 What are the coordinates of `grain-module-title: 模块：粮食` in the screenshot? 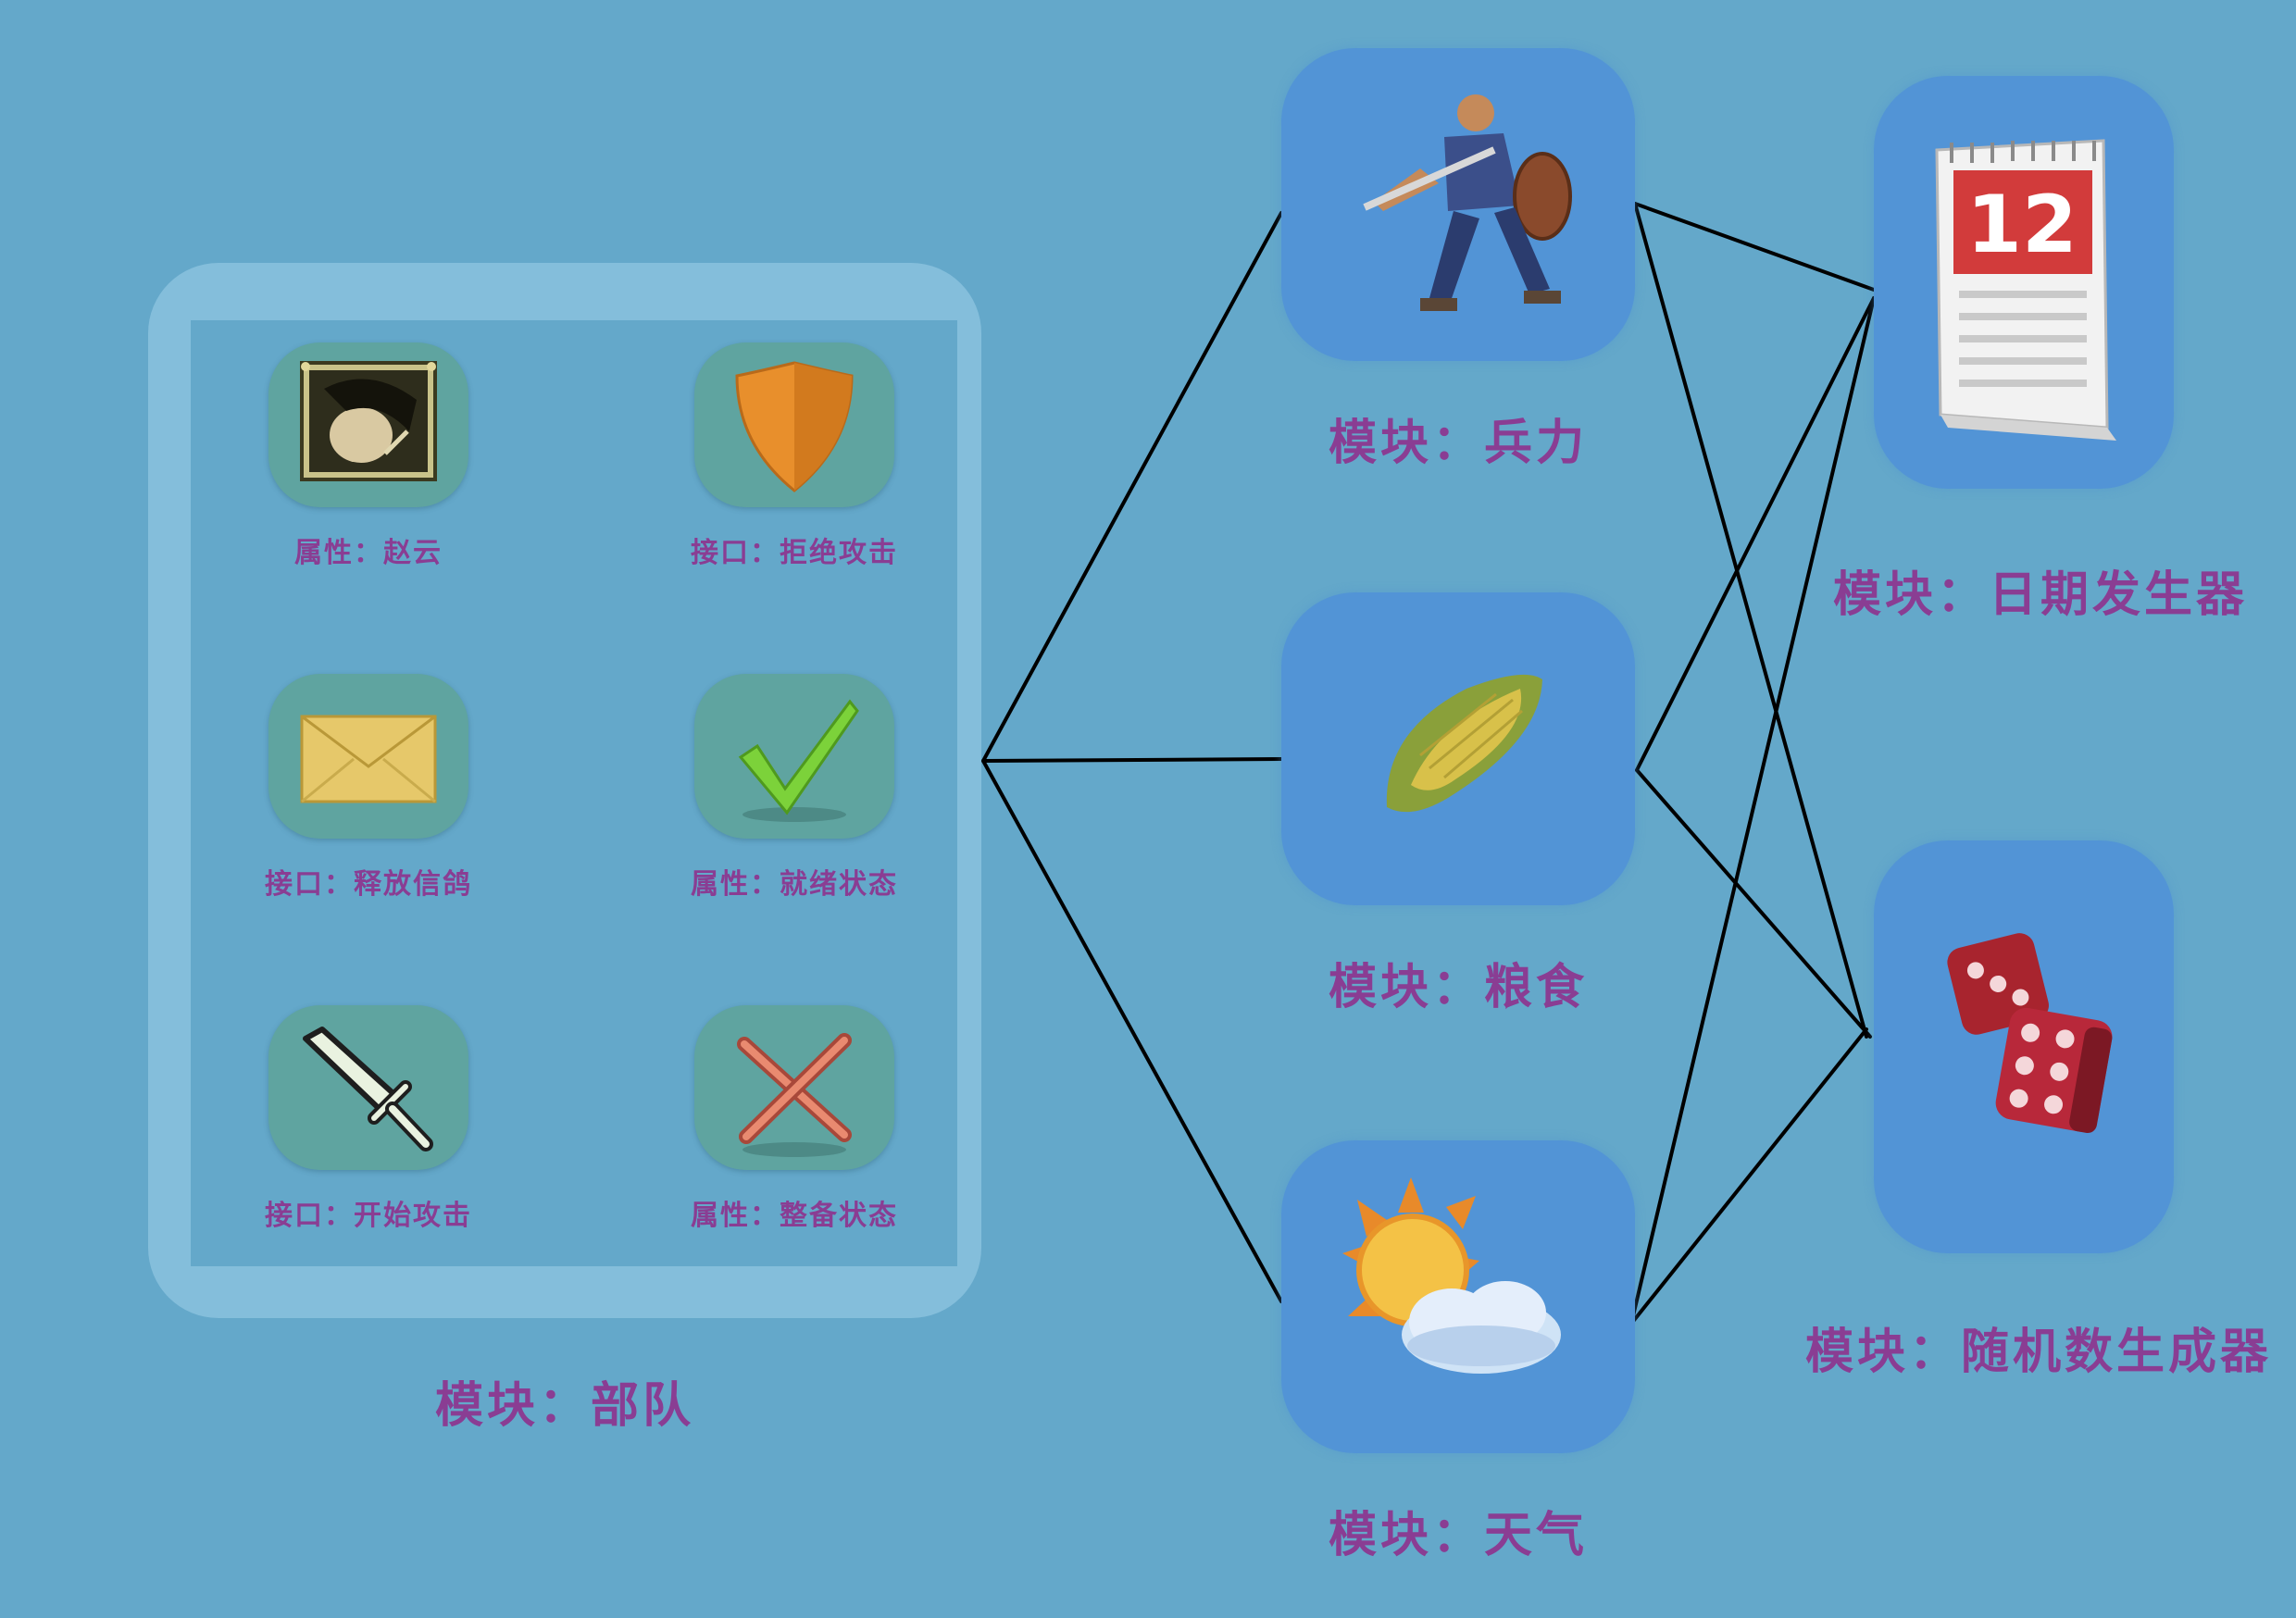 It's located at (1458, 987).